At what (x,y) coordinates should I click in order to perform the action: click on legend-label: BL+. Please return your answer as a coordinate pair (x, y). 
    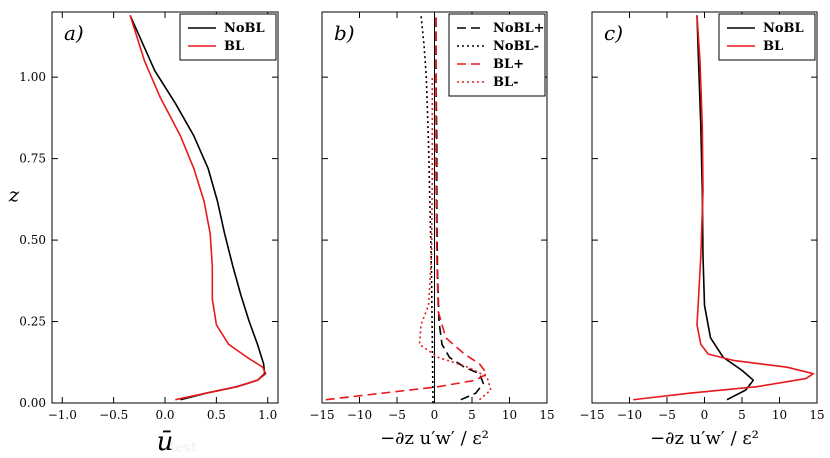
    Looking at the image, I should click on (508, 64).